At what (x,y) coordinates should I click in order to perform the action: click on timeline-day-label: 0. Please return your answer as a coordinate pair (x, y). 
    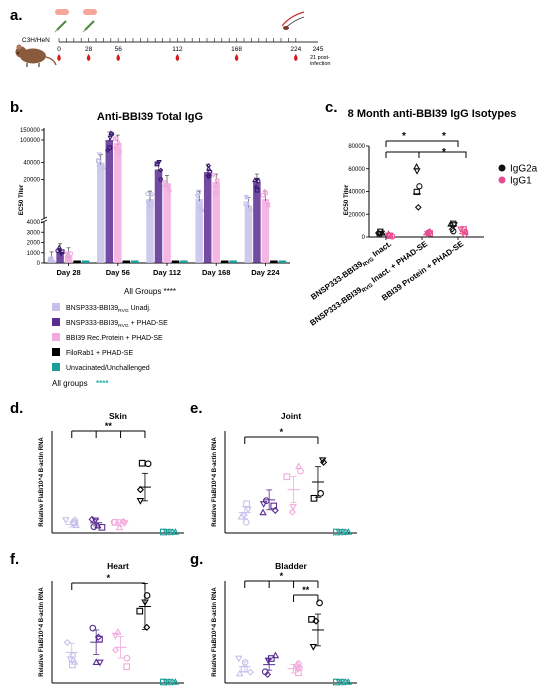
    Looking at the image, I should click on (59, 49).